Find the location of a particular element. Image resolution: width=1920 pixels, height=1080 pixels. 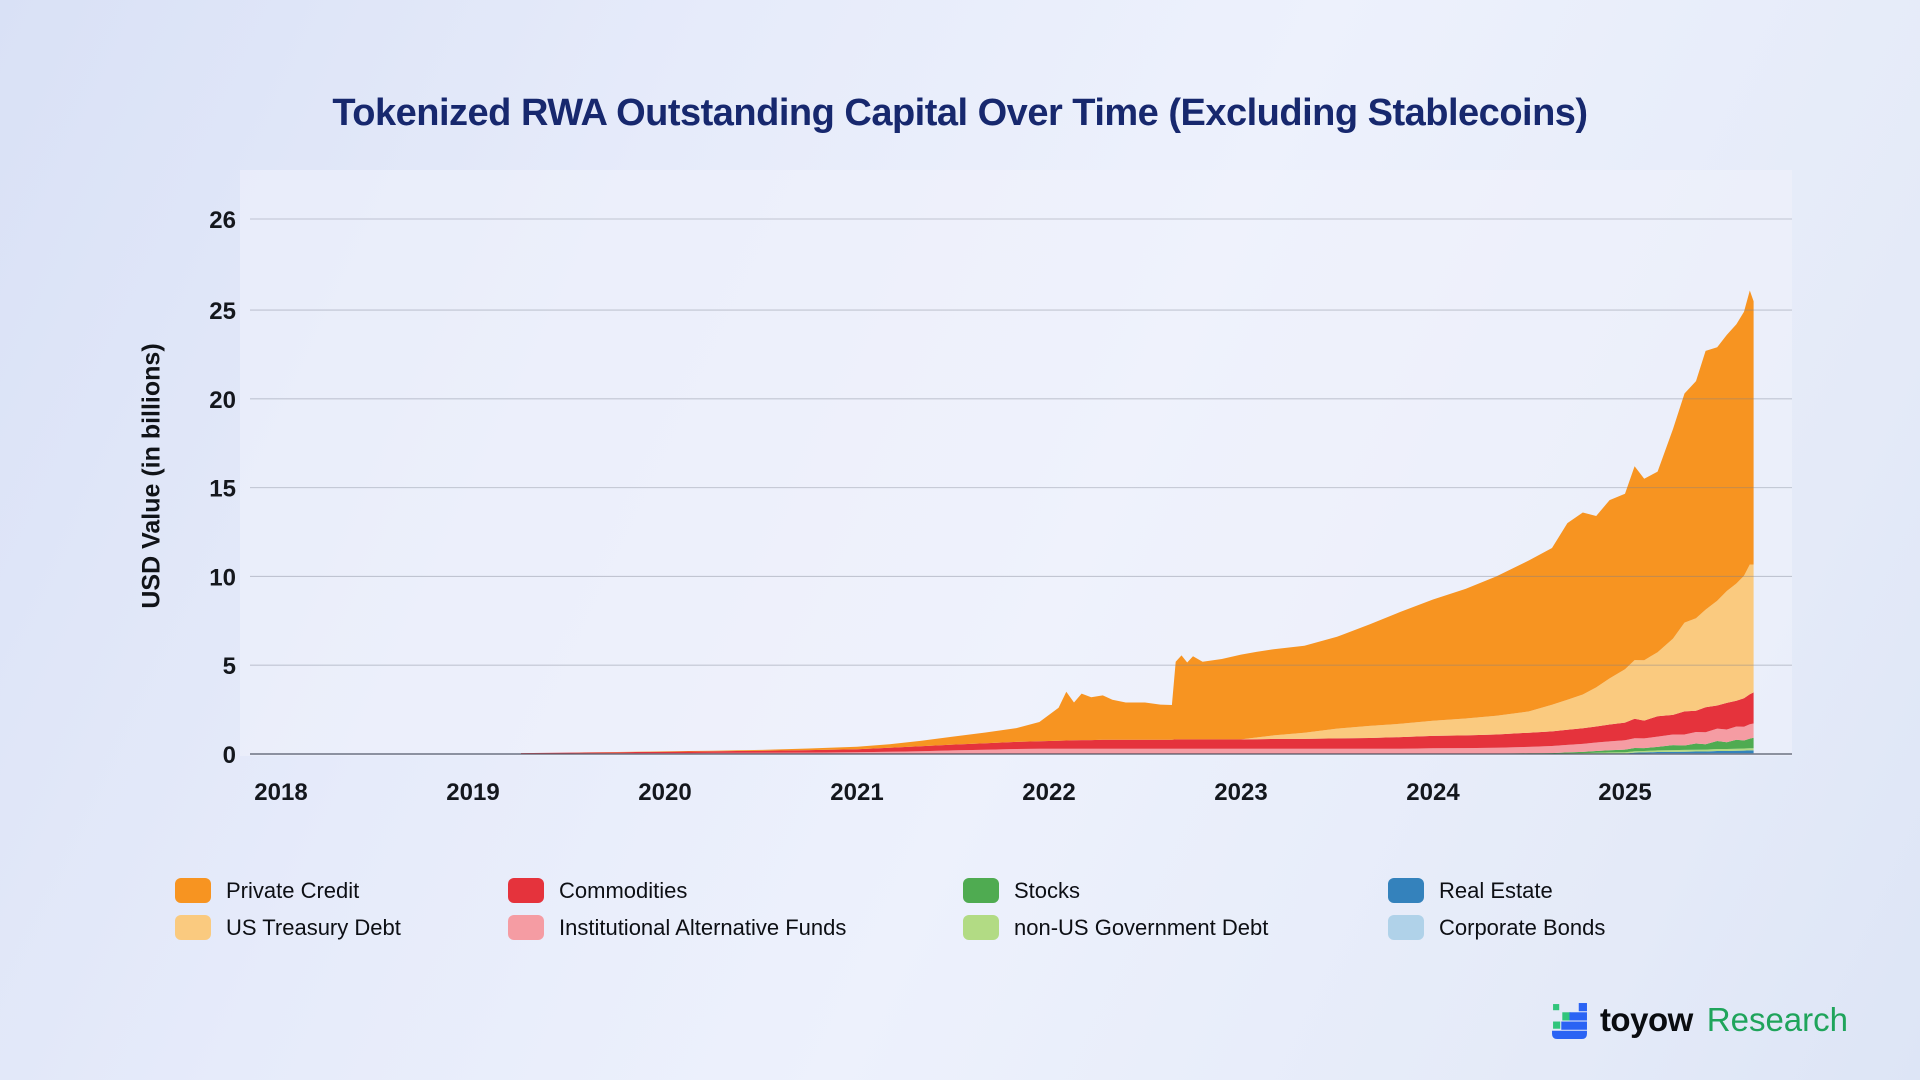

legend-item-private-credit: Private Credit is located at coordinates (341, 891).